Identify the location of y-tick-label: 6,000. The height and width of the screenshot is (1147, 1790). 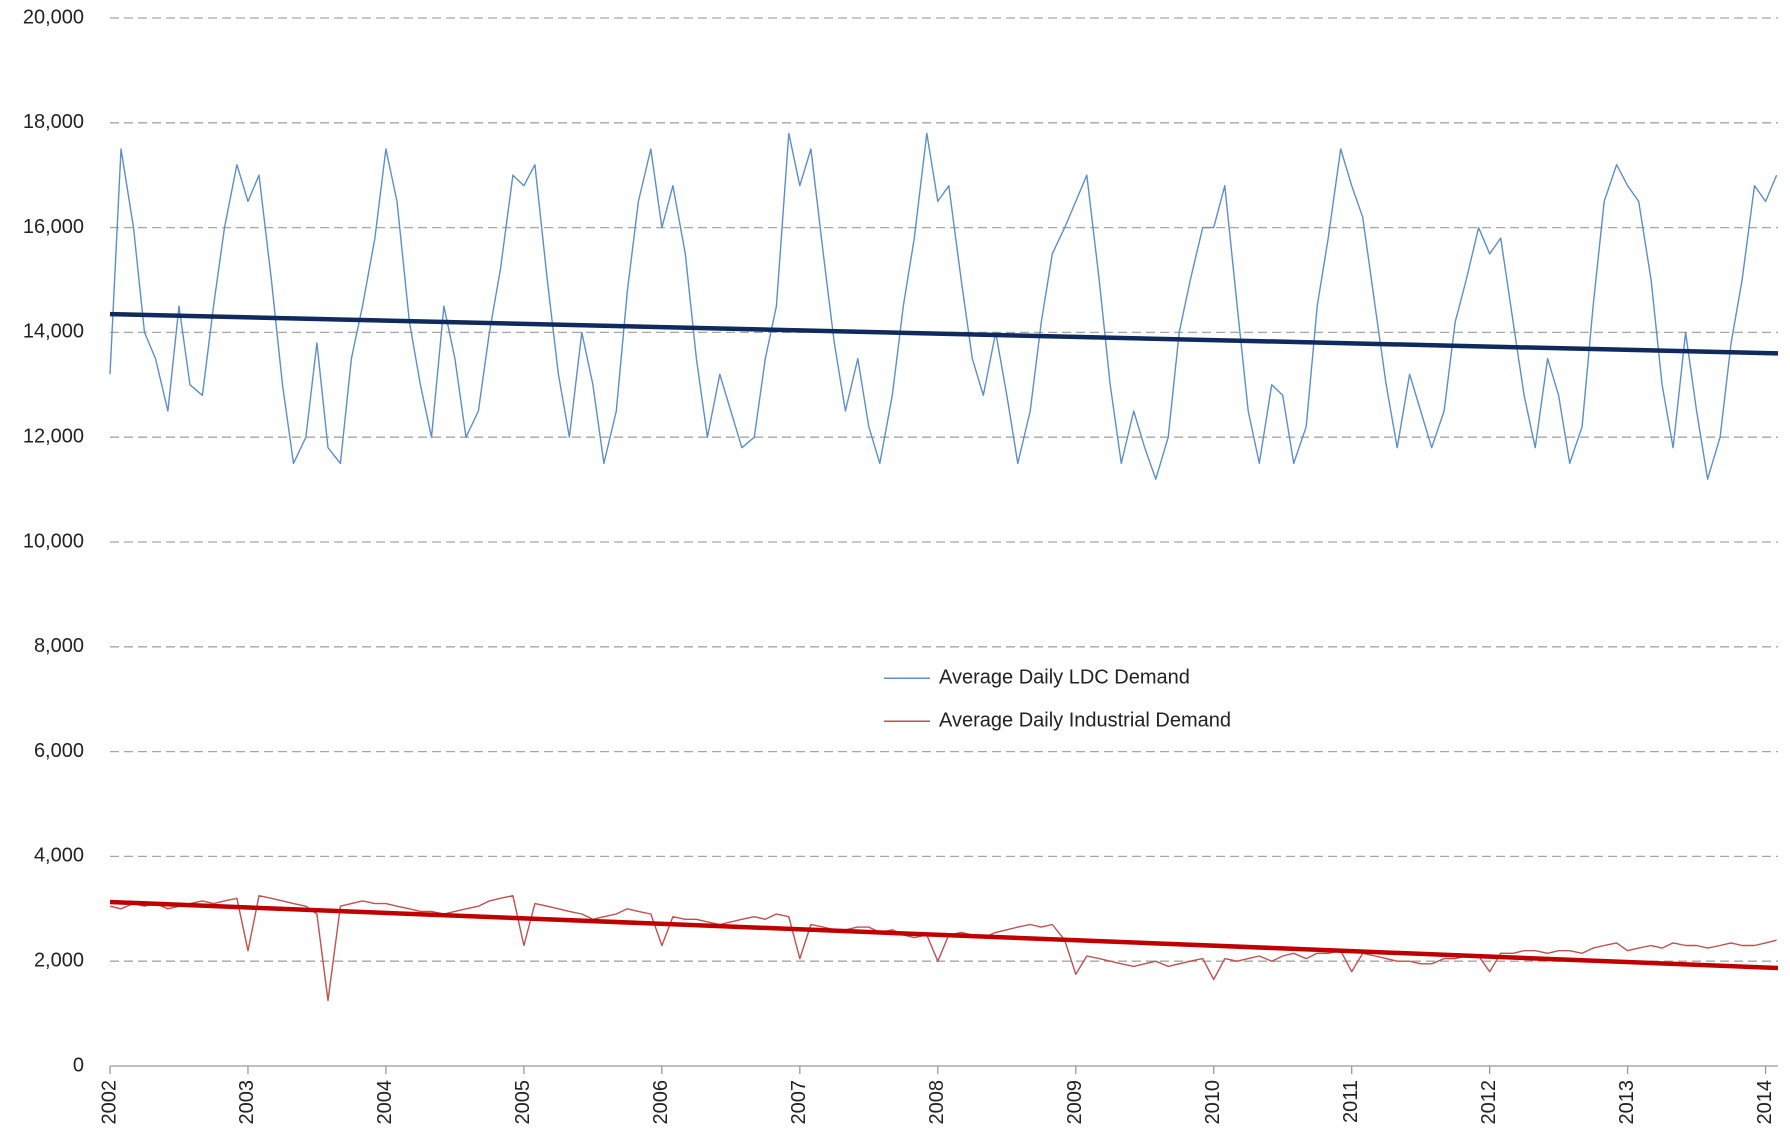
(59, 751).